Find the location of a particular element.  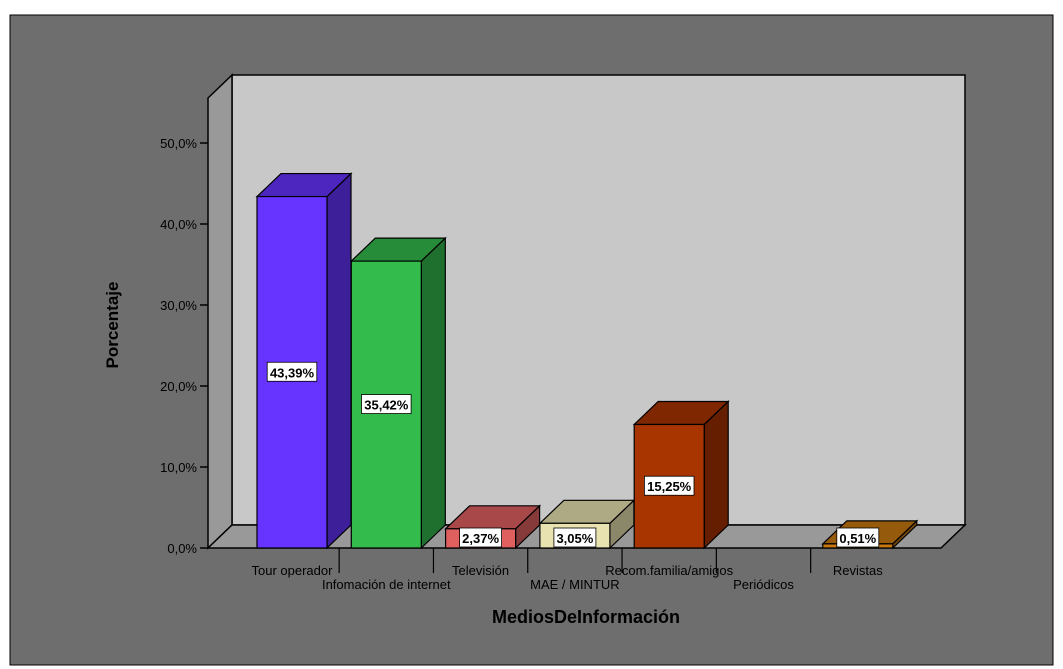

x-tick-label: Infomación de internet is located at coordinates (386, 584).